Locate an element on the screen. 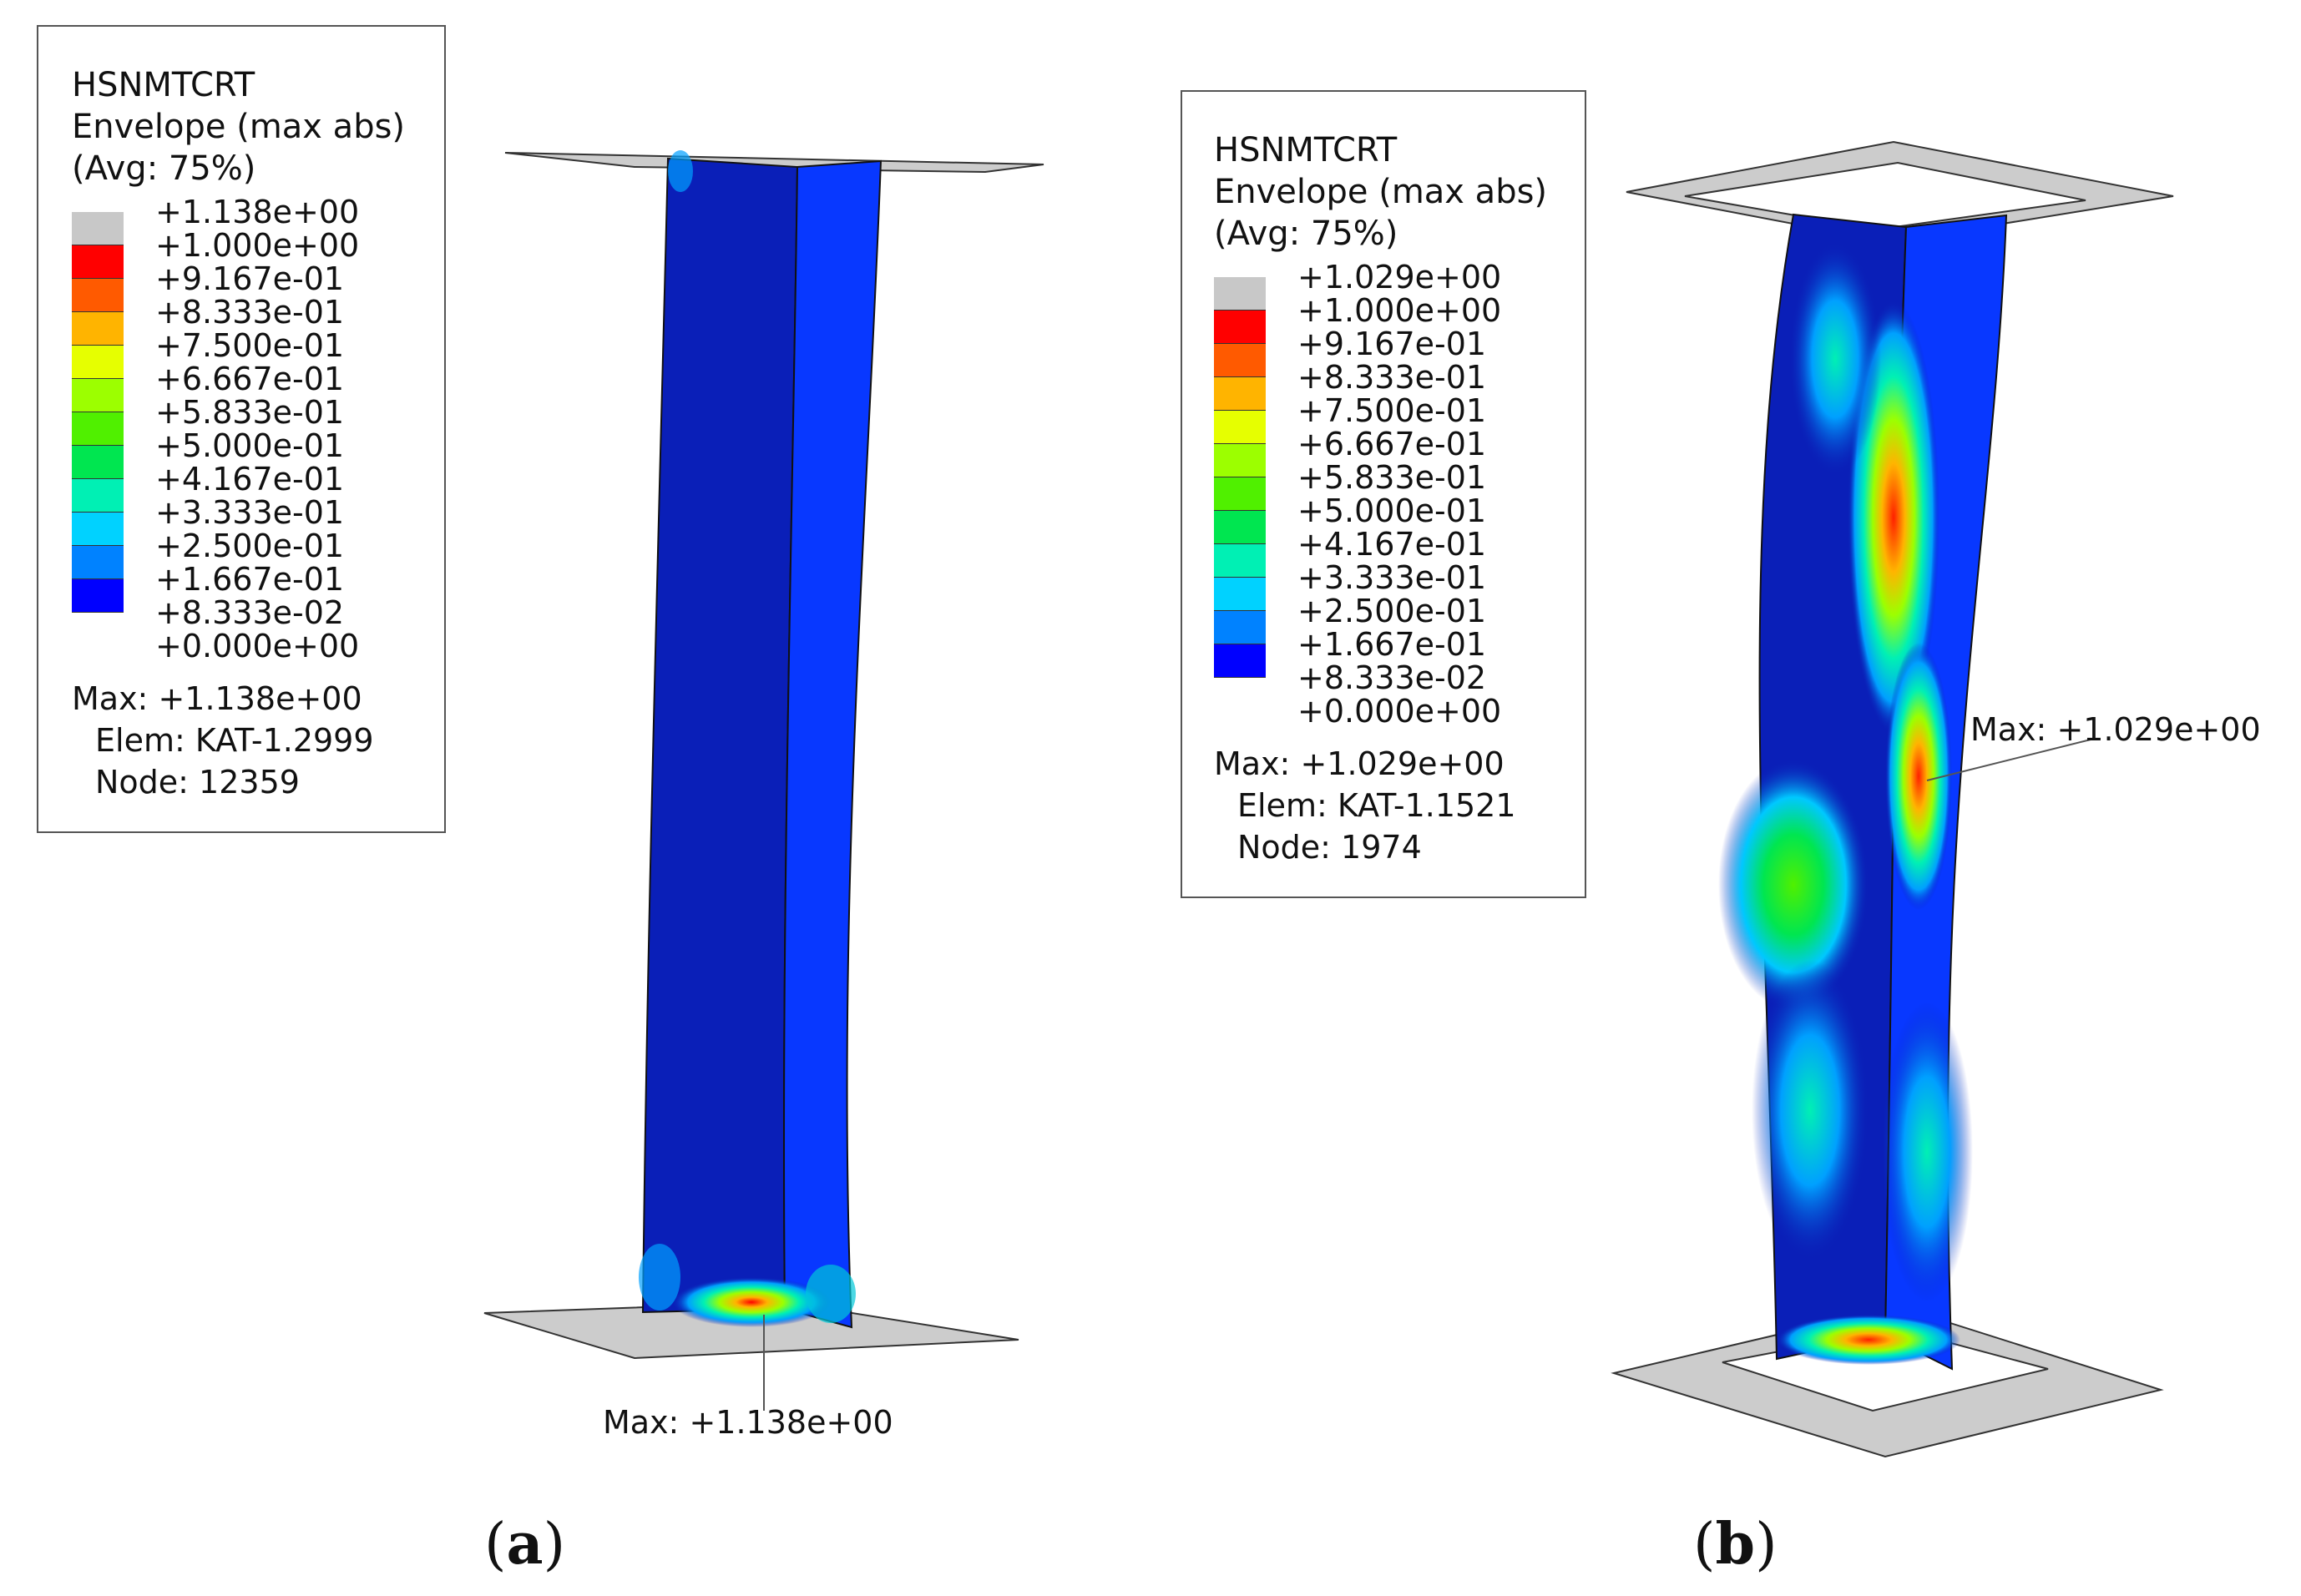 Image resolution: width=2301 pixels, height=1596 pixels. panel-label-letter-b: b is located at coordinates (1735, 1544).